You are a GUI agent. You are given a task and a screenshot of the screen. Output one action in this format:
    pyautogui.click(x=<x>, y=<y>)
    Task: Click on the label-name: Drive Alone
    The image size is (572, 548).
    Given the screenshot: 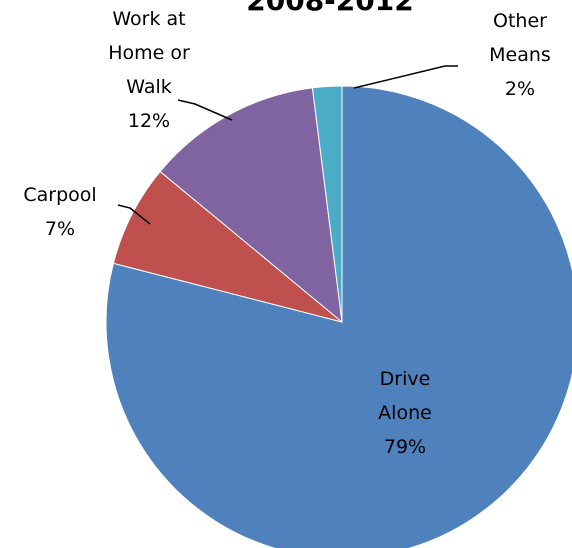 What is the action you would take?
    pyautogui.click(x=405, y=396)
    